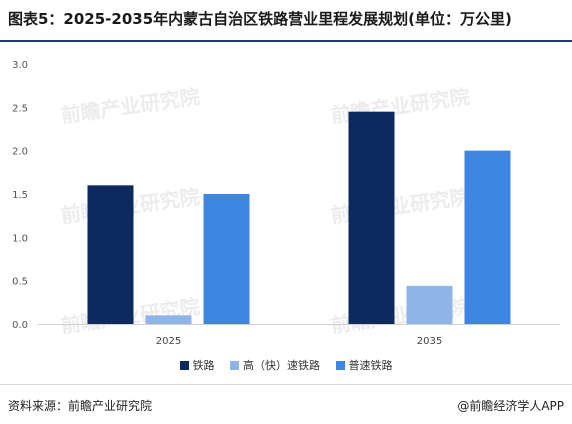 The width and height of the screenshot is (572, 424). I want to click on x-category-label: 2035, so click(429, 341).